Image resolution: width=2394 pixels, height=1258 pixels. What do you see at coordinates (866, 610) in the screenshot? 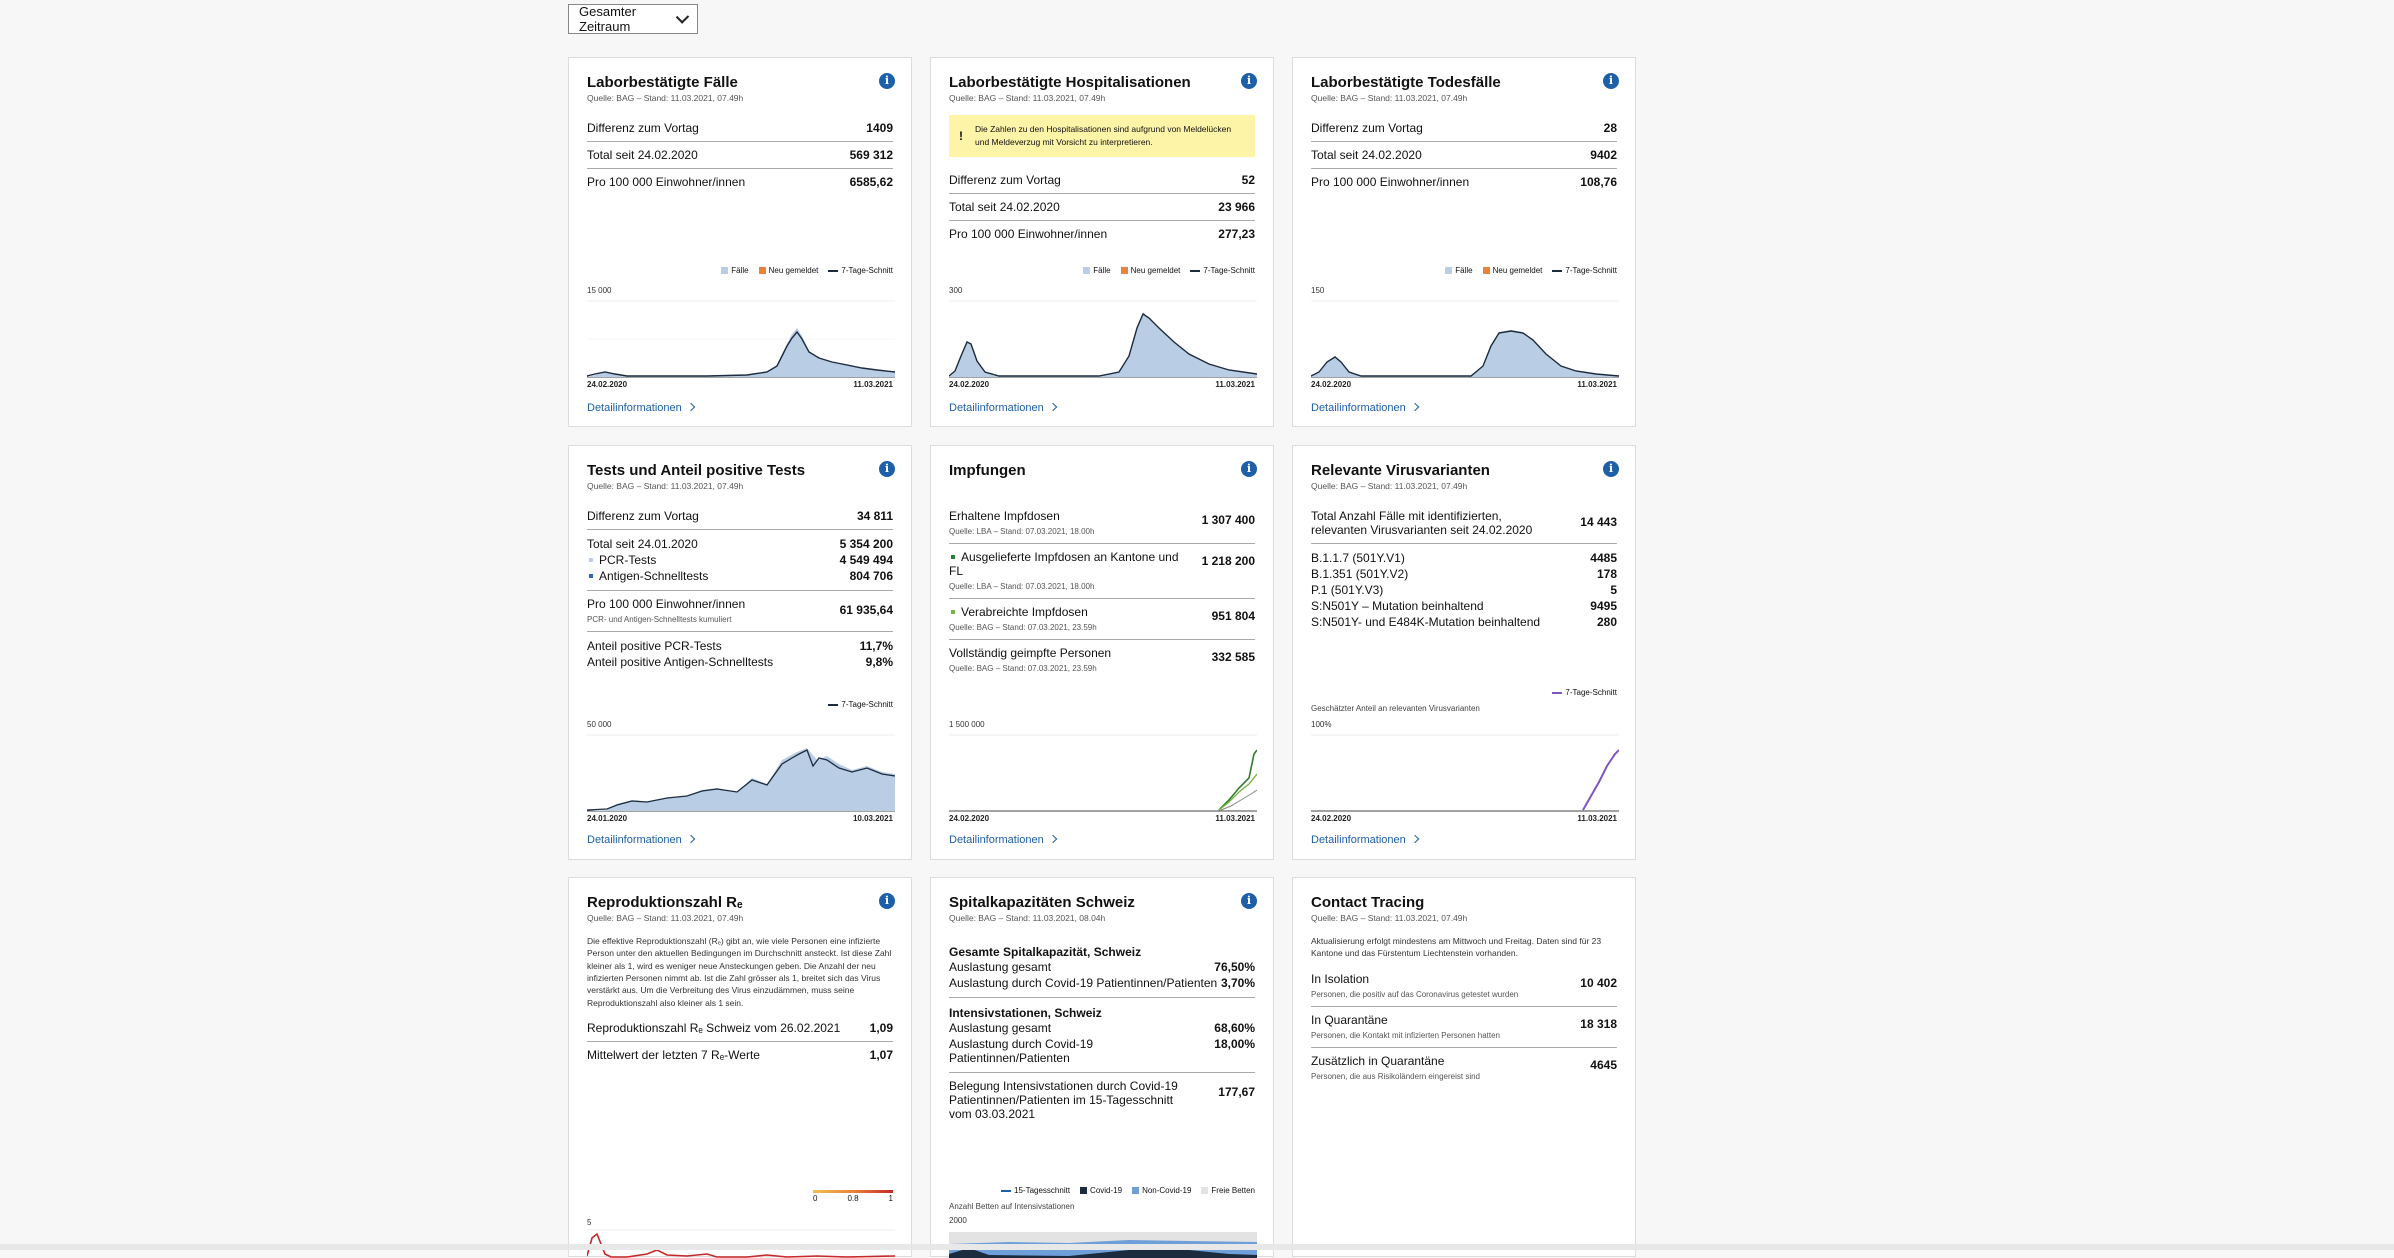
I see `stat-value: 61 935,64` at bounding box center [866, 610].